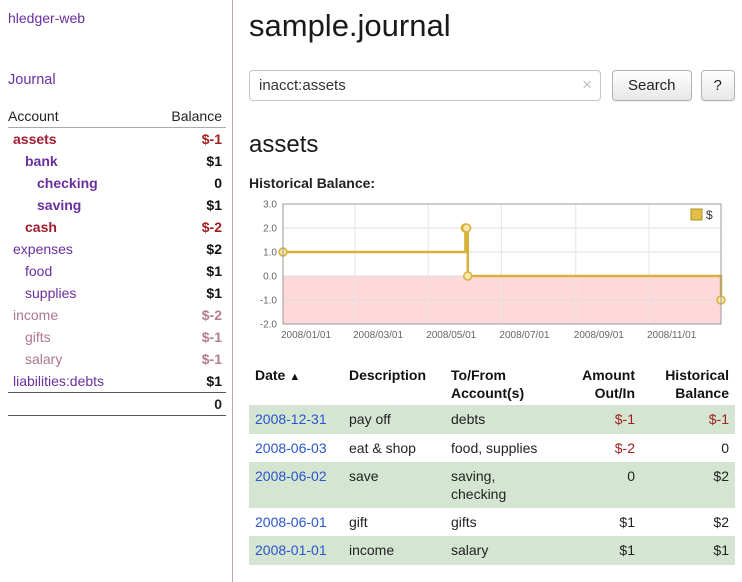 Image resolution: width=742 pixels, height=582 pixels. What do you see at coordinates (269, 325) in the screenshot?
I see `svg-text: -2.0` at bounding box center [269, 325].